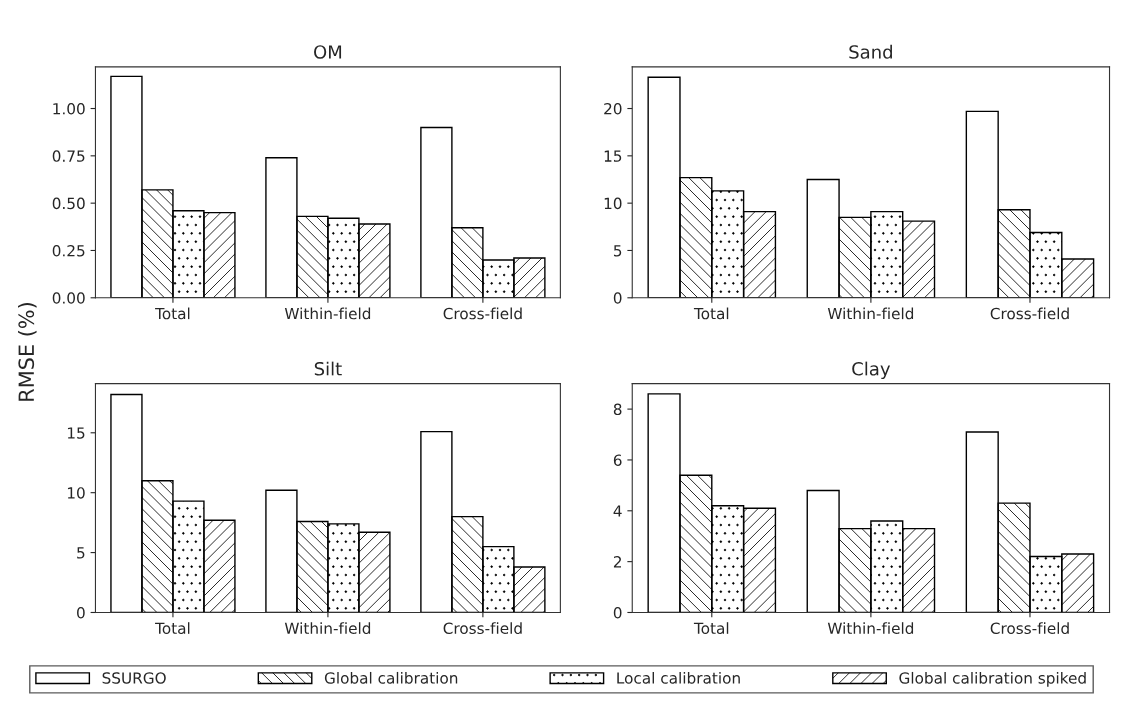 Image resolution: width=1123 pixels, height=704 pixels. I want to click on y-tick-label: 6, so click(617, 460).